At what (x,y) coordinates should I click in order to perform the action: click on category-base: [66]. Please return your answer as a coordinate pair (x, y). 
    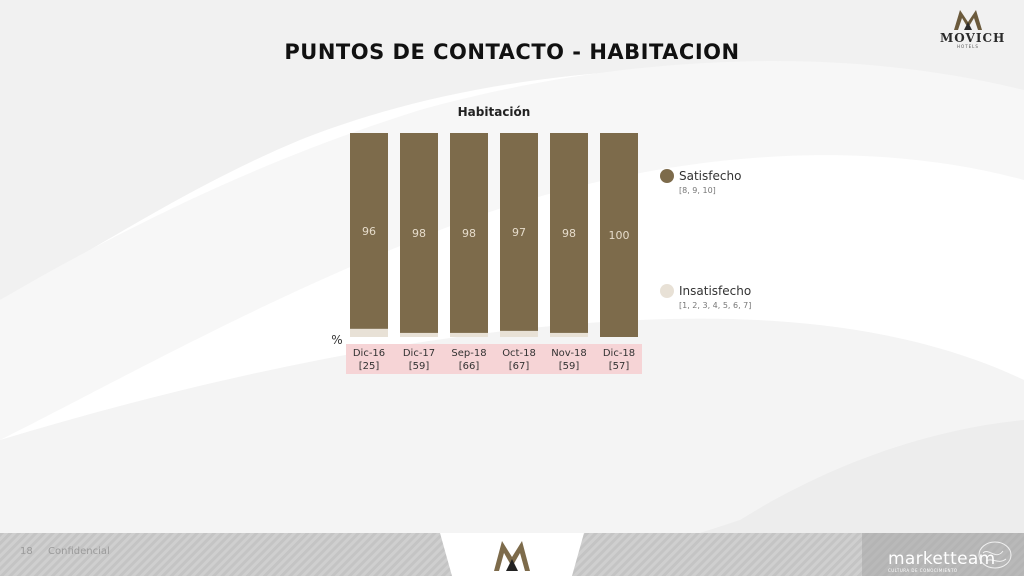
    Looking at the image, I should click on (469, 366).